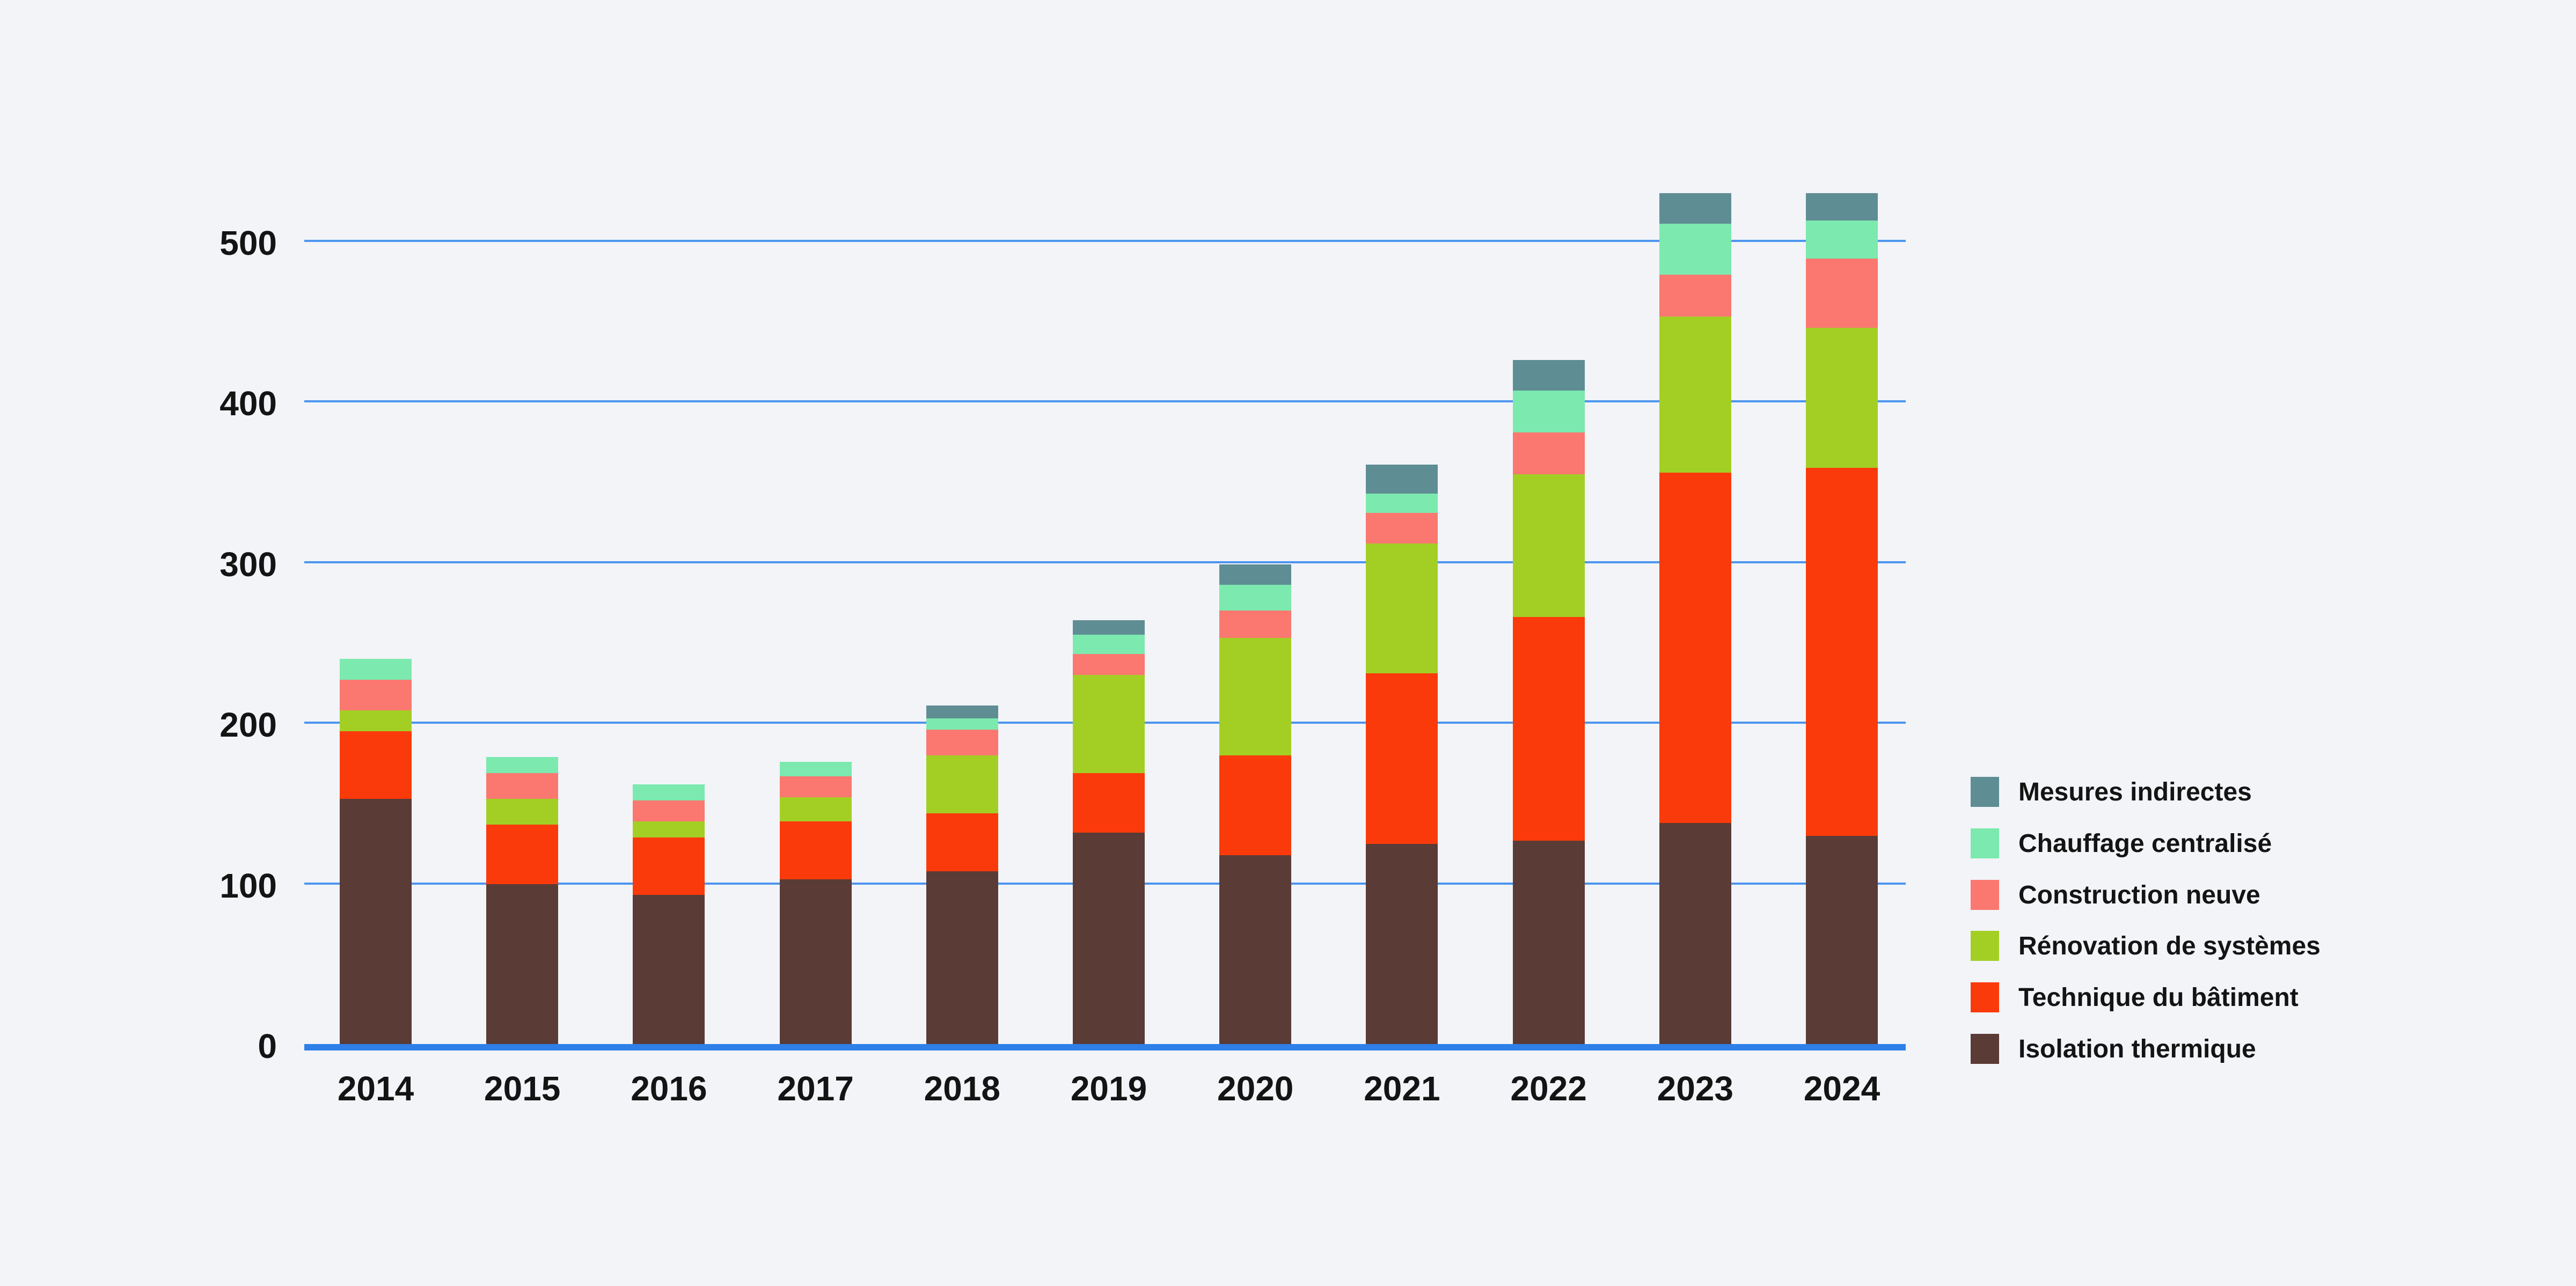 This screenshot has height=1286, width=2576. What do you see at coordinates (669, 970) in the screenshot?
I see `bar-segment-2016-Isolation thermique` at bounding box center [669, 970].